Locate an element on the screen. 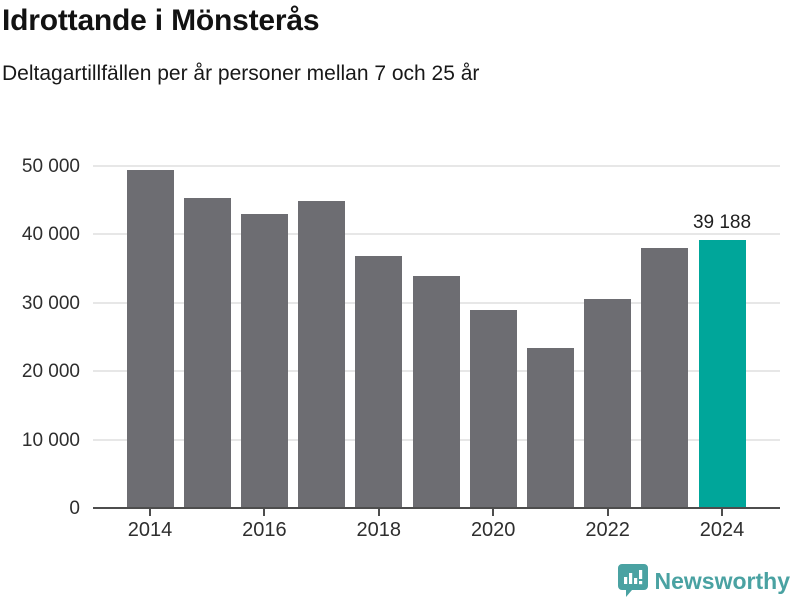 The height and width of the screenshot is (600, 800). x-axis-line is located at coordinates (436, 507).